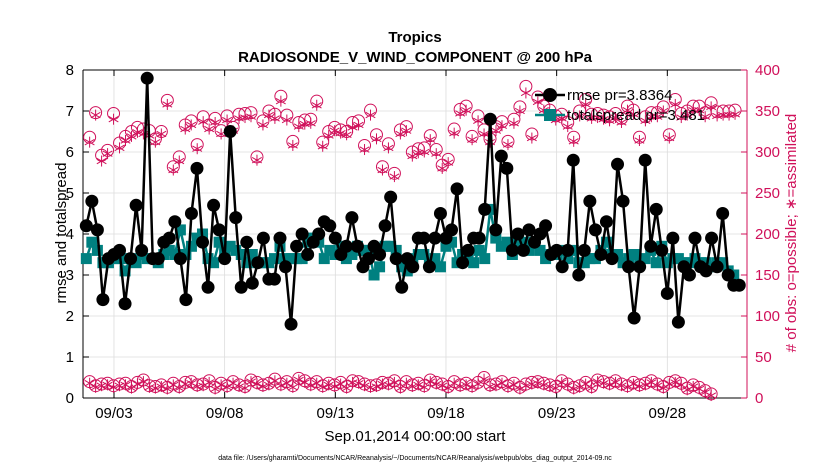  I want to click on x-axis-label: Sep.01,2014 00:00:00 start, so click(416, 436).